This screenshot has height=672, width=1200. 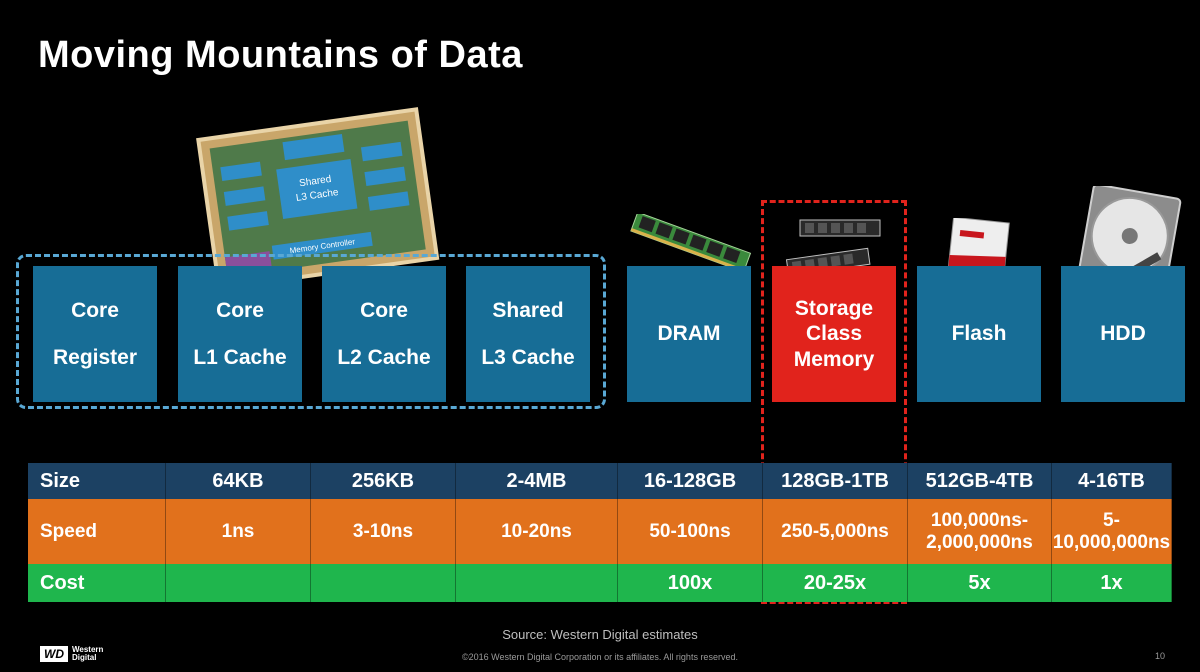 I want to click on box-label-line2: Class, so click(x=834, y=334).